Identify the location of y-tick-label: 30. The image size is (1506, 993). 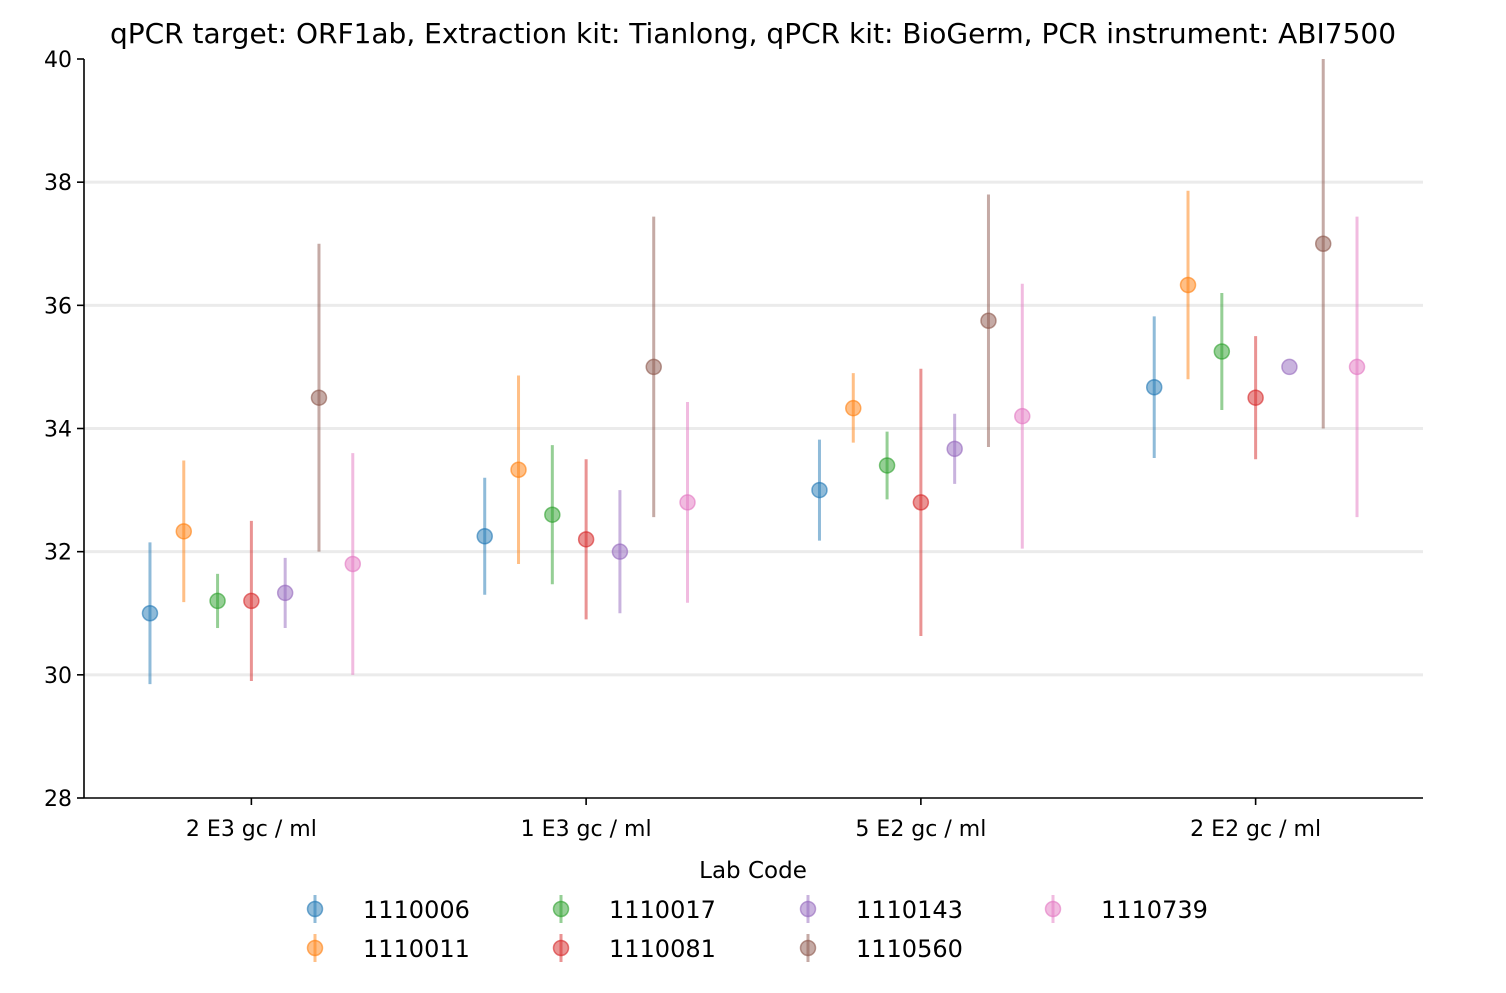
(58, 676).